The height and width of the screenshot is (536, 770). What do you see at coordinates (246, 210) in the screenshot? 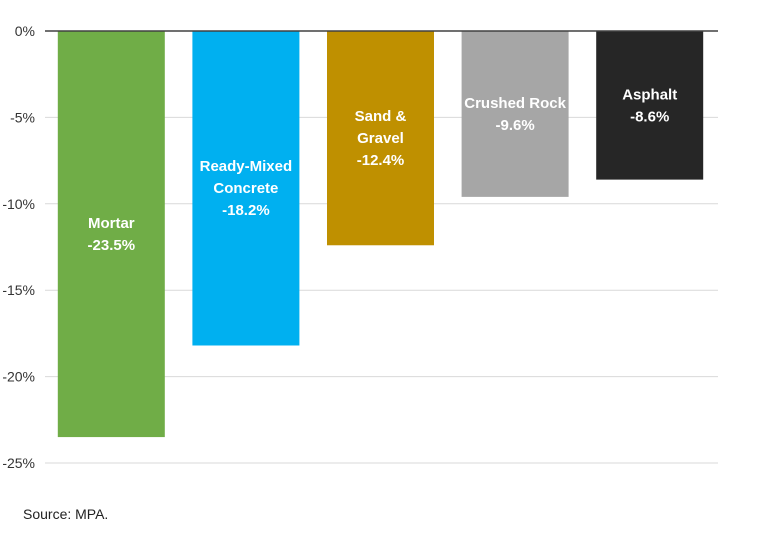
I see `bar-value-label: -18.2%` at bounding box center [246, 210].